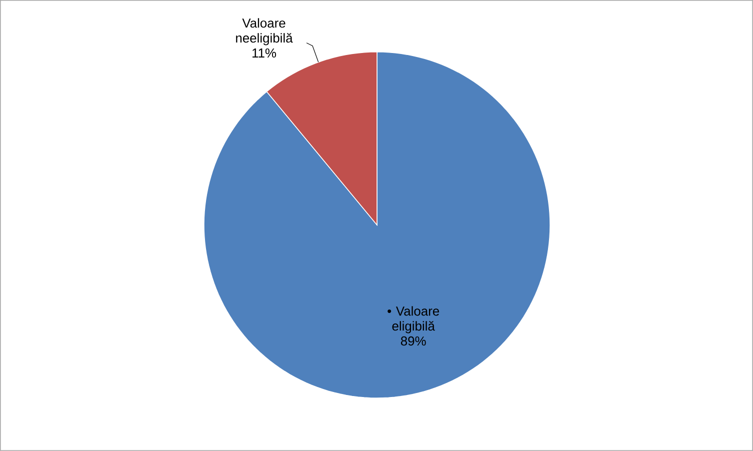 The height and width of the screenshot is (451, 753). What do you see at coordinates (413, 341) in the screenshot?
I see `data-label: 89%` at bounding box center [413, 341].